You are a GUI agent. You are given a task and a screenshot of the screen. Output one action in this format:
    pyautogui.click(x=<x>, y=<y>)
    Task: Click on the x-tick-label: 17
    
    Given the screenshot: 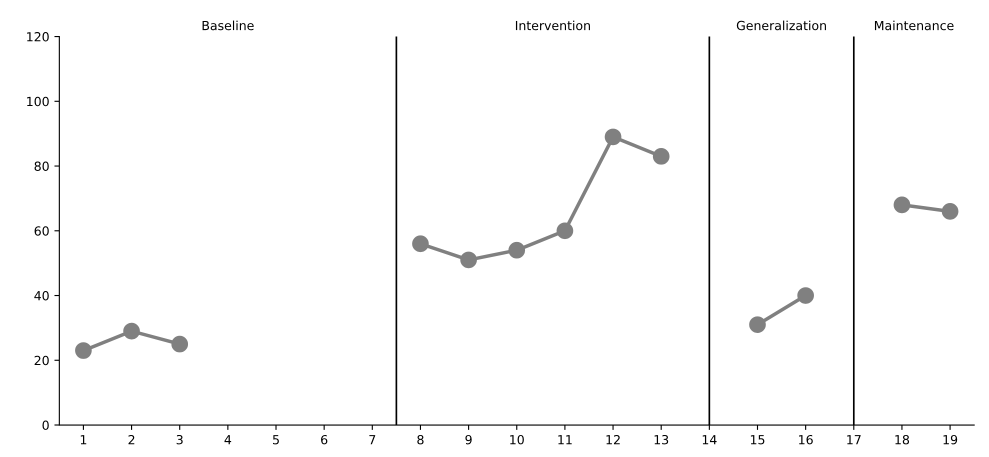 What is the action you would take?
    pyautogui.click(x=854, y=439)
    